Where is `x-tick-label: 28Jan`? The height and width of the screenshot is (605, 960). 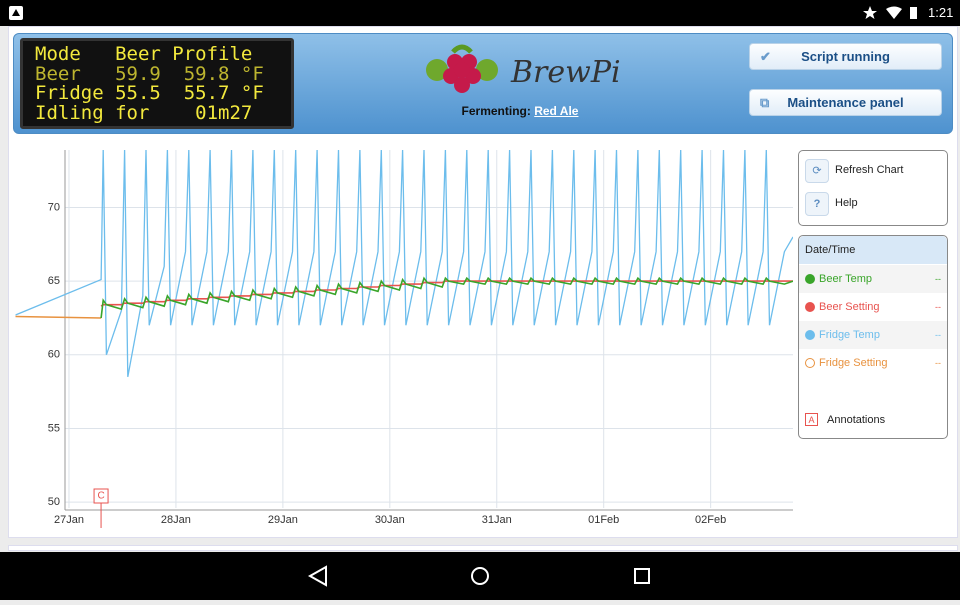
x-tick-label: 28Jan is located at coordinates (176, 520).